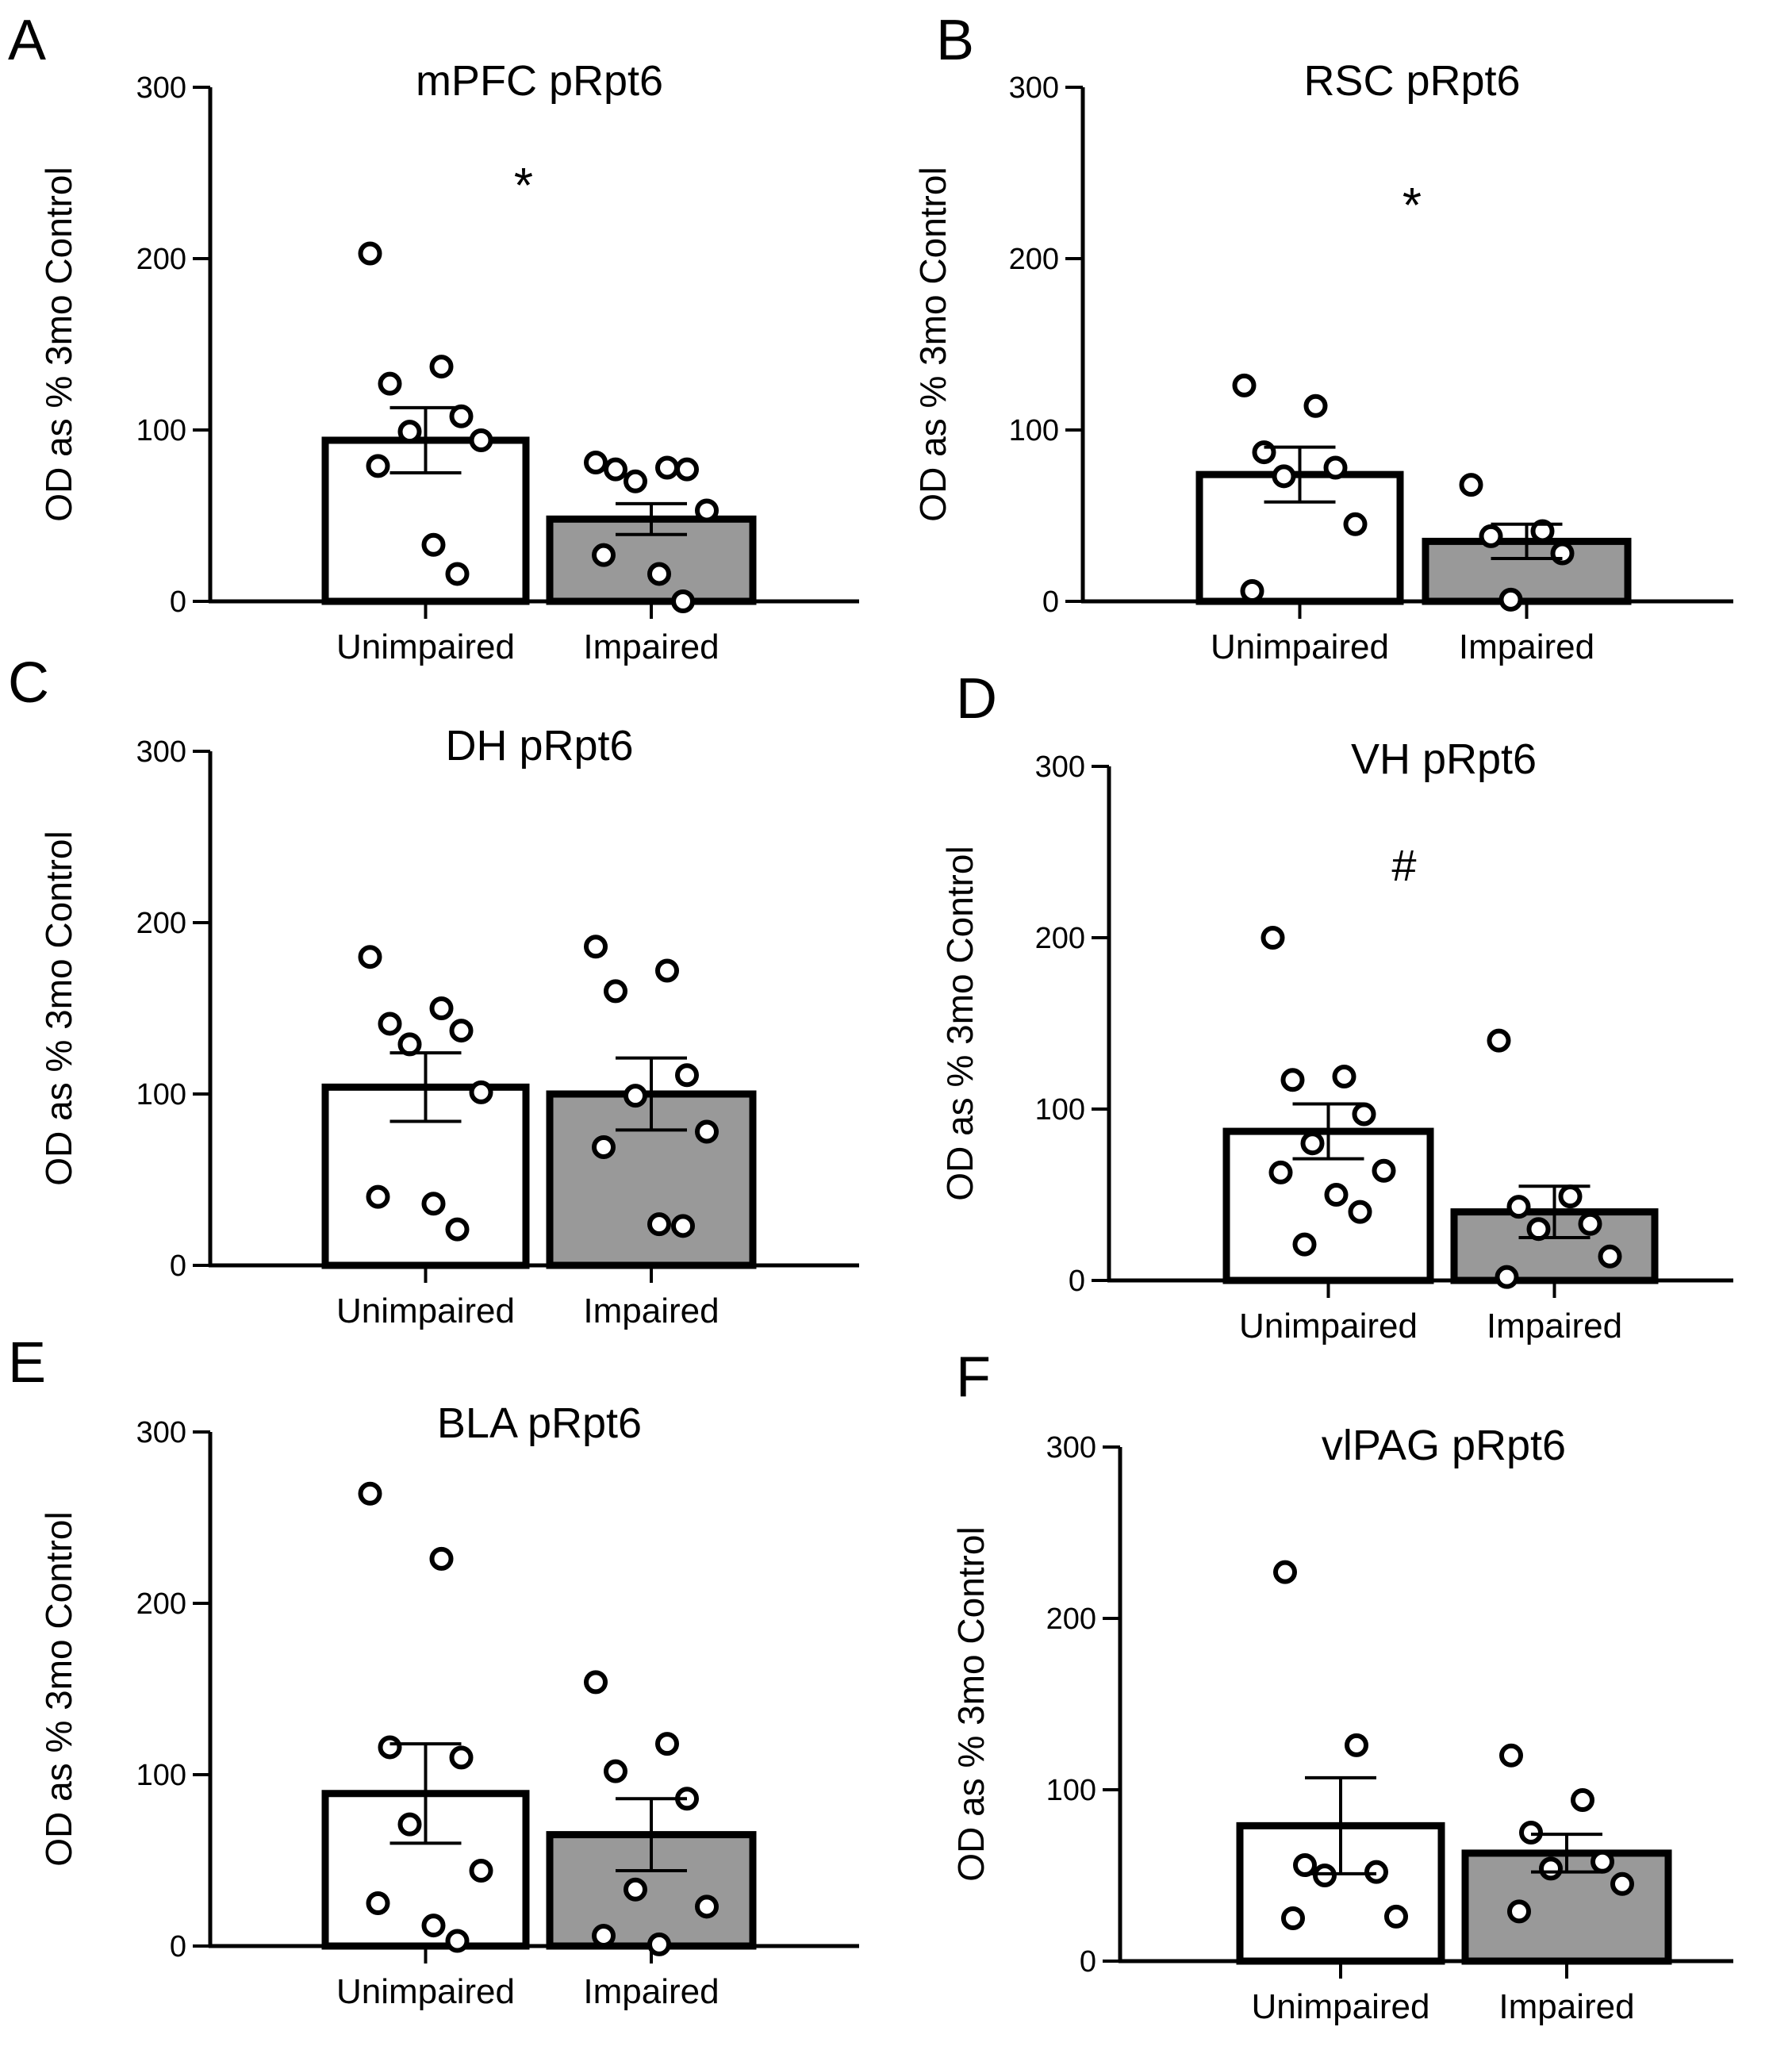  Describe the element at coordinates (1444, 759) in the screenshot. I see `chart-title: VH pRpt6` at that location.